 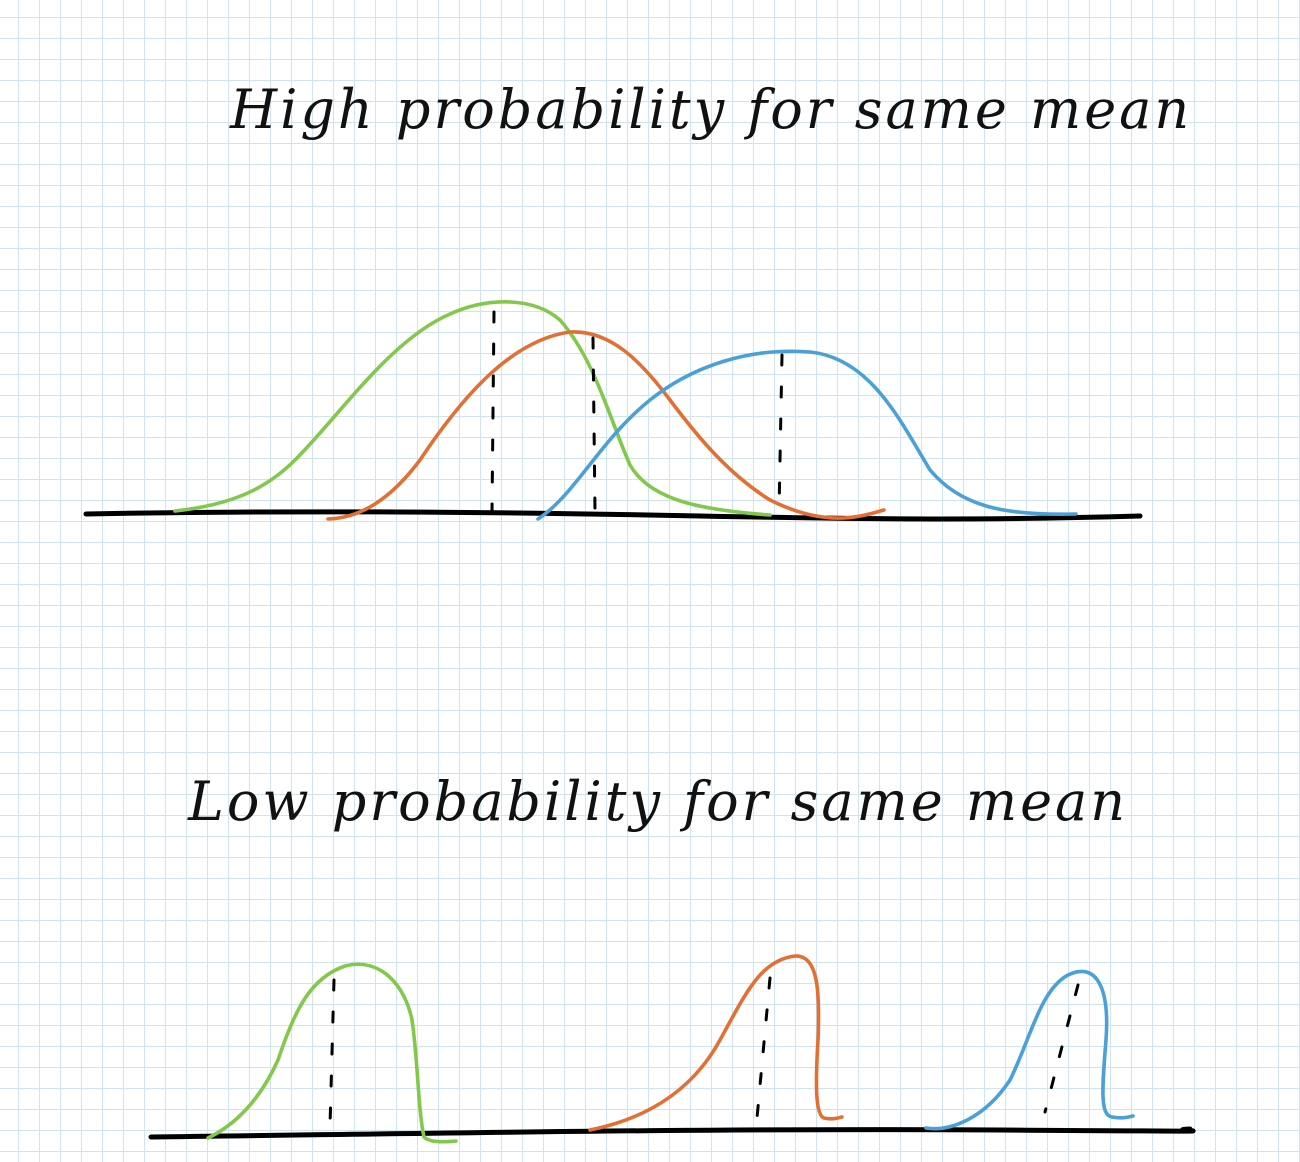 I want to click on green-mean-marker-bottom, so click(x=332, y=1053).